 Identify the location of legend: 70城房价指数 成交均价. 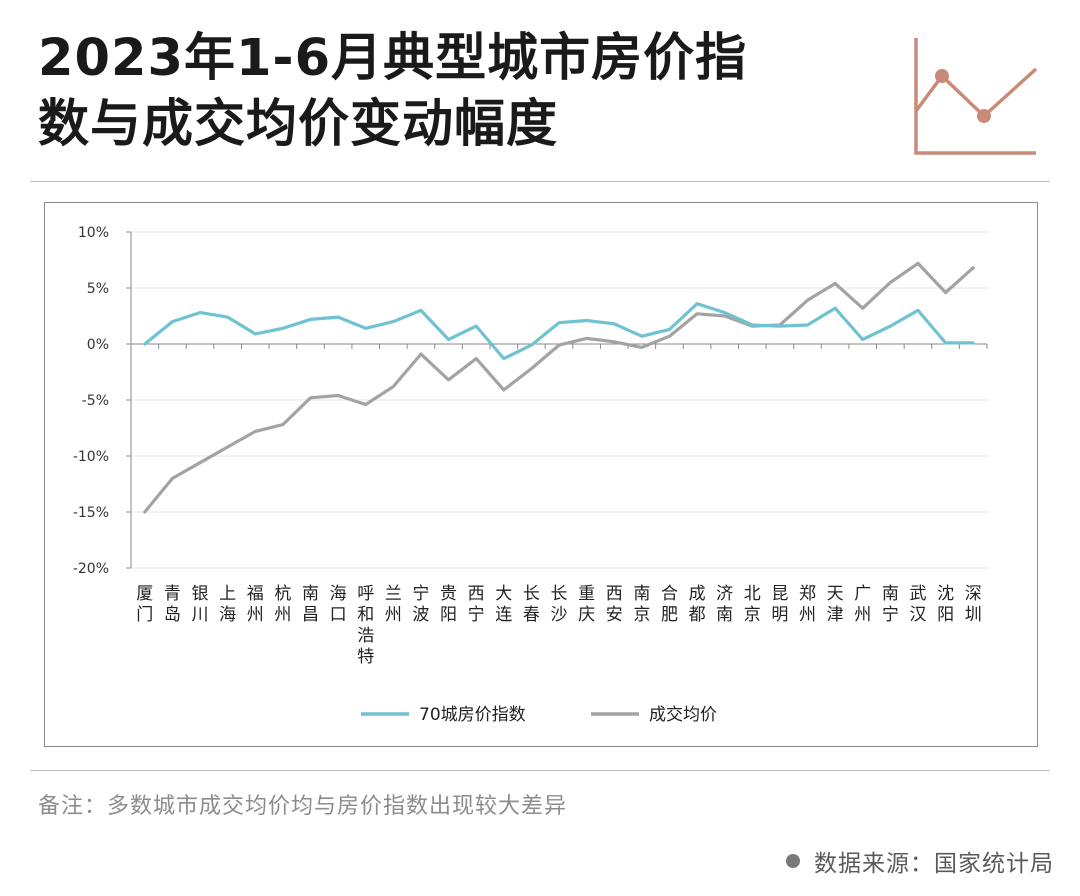
(539, 715).